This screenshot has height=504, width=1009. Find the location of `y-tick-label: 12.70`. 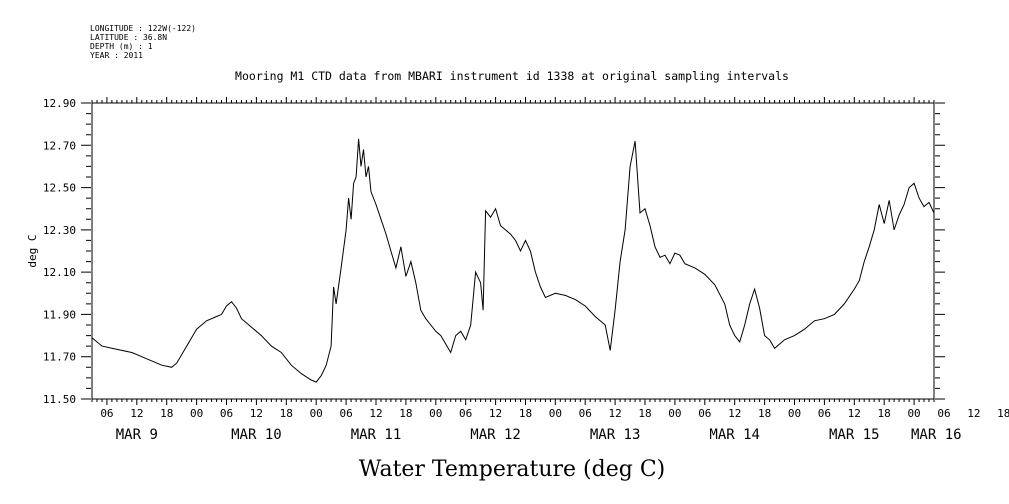

y-tick-label: 12.70 is located at coordinates (59, 145).